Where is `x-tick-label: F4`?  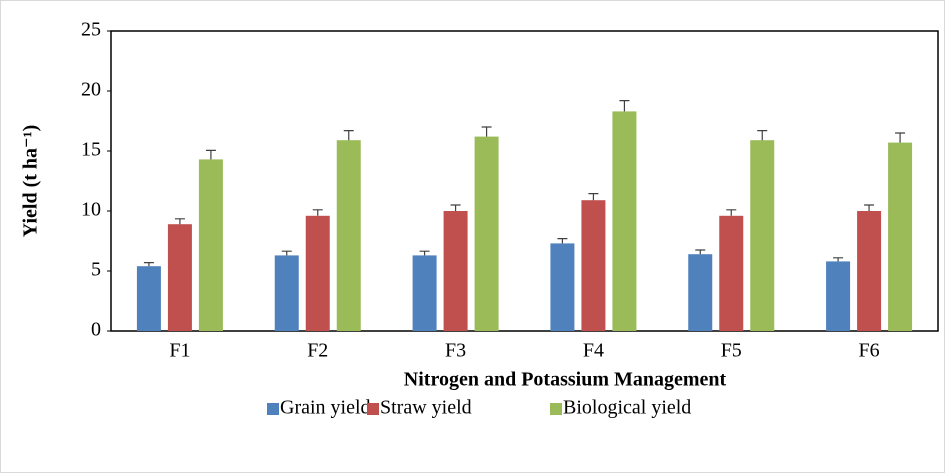
x-tick-label: F4 is located at coordinates (593, 351).